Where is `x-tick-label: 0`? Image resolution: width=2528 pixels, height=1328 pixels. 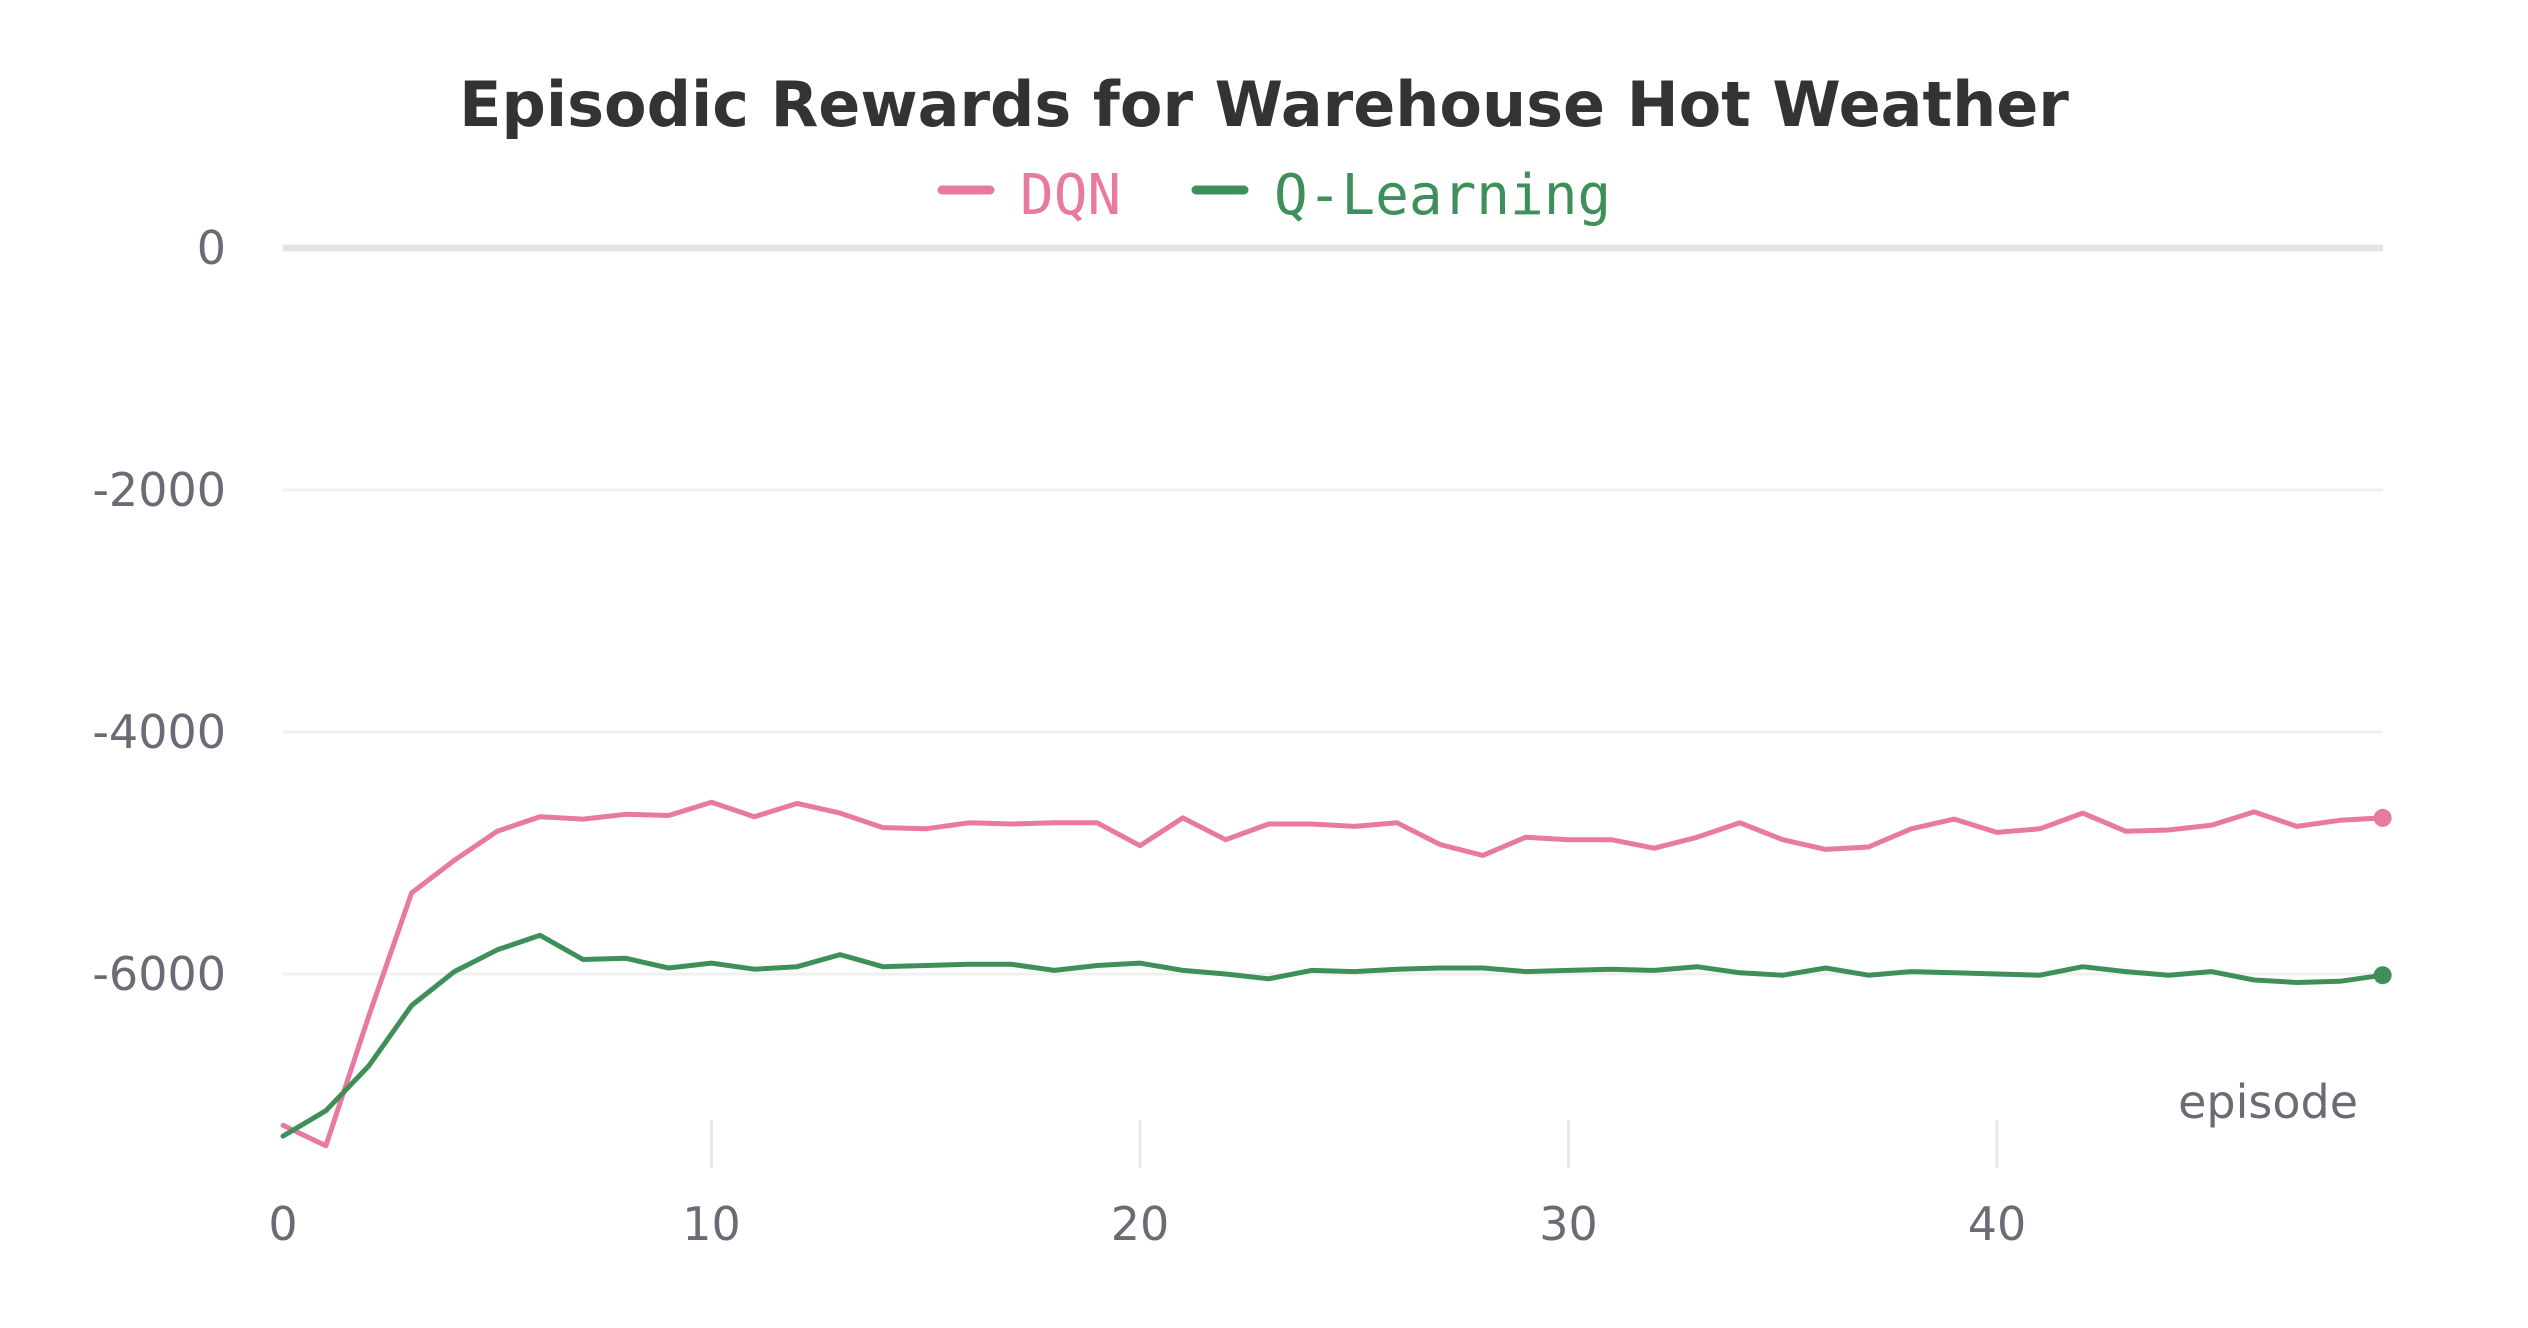
x-tick-label: 0 is located at coordinates (282, 1224).